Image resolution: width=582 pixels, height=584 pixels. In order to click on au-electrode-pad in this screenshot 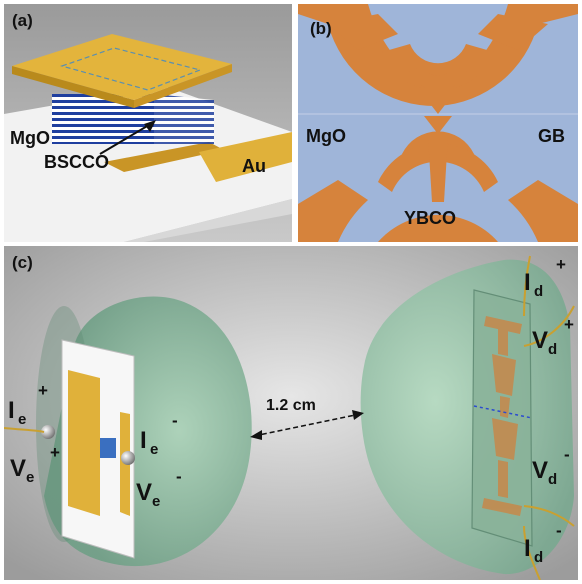, I will do `click(245, 157)`.